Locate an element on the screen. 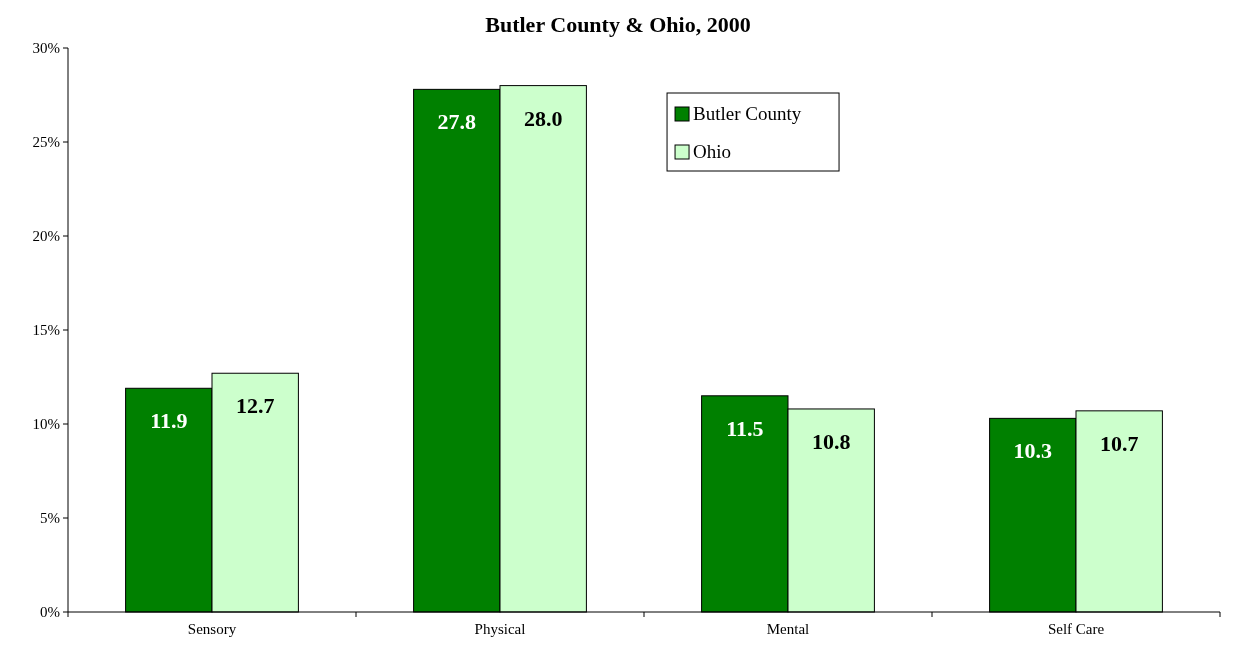  x-tick-label: Sensory is located at coordinates (212, 629).